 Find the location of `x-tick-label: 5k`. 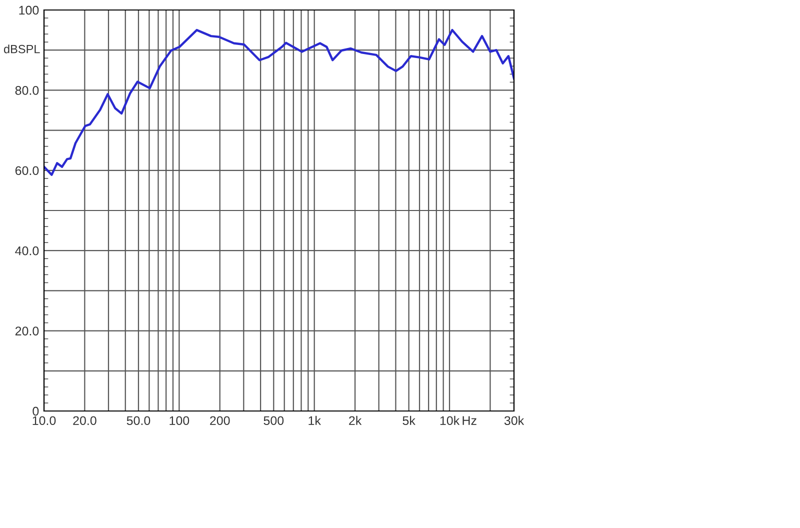

x-tick-label: 5k is located at coordinates (409, 421).